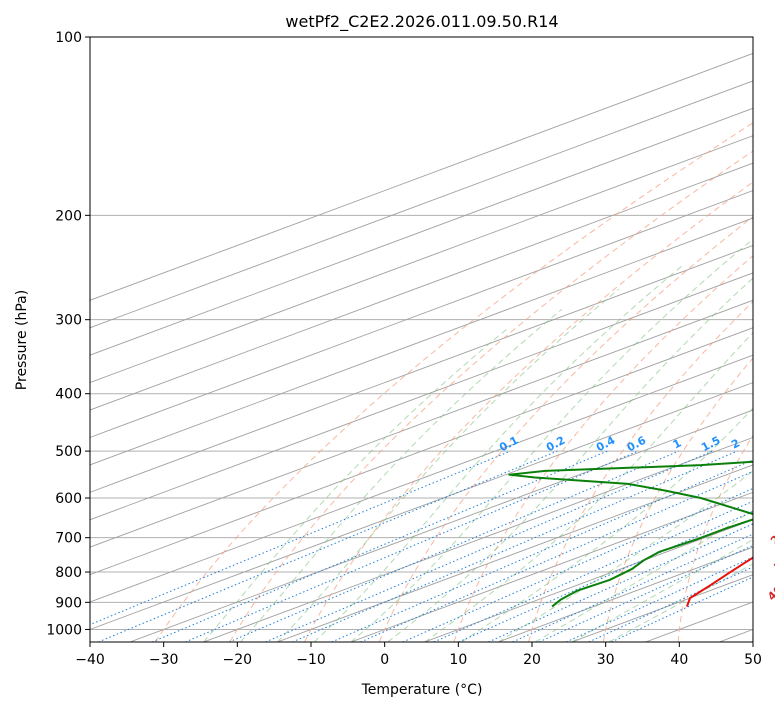  What do you see at coordinates (90, 660) in the screenshot?
I see `x-tick-label: −40` at bounding box center [90, 660].